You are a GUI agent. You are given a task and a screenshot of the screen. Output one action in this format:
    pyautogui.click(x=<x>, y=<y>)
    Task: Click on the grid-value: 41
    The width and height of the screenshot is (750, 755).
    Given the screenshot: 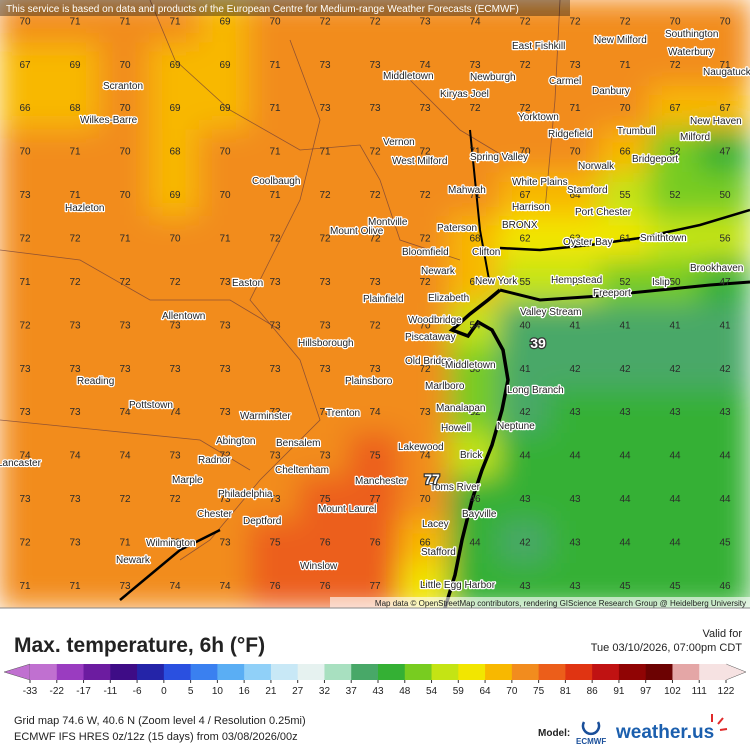 What is the action you would take?
    pyautogui.click(x=675, y=325)
    